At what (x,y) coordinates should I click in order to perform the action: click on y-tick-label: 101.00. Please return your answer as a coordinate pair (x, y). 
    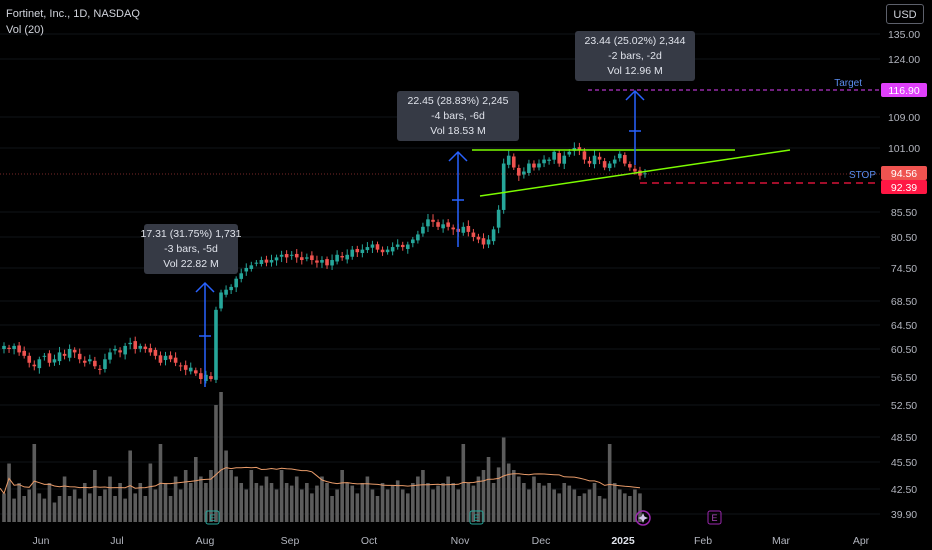
    Looking at the image, I should click on (904, 149).